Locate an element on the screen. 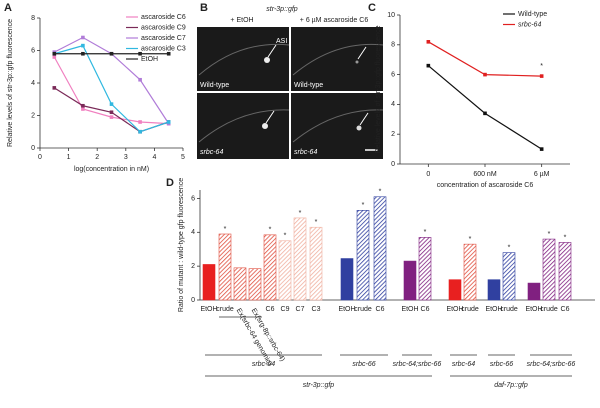 The height and width of the screenshot is (408, 600). legend-label: Wild-type is located at coordinates (532, 14).